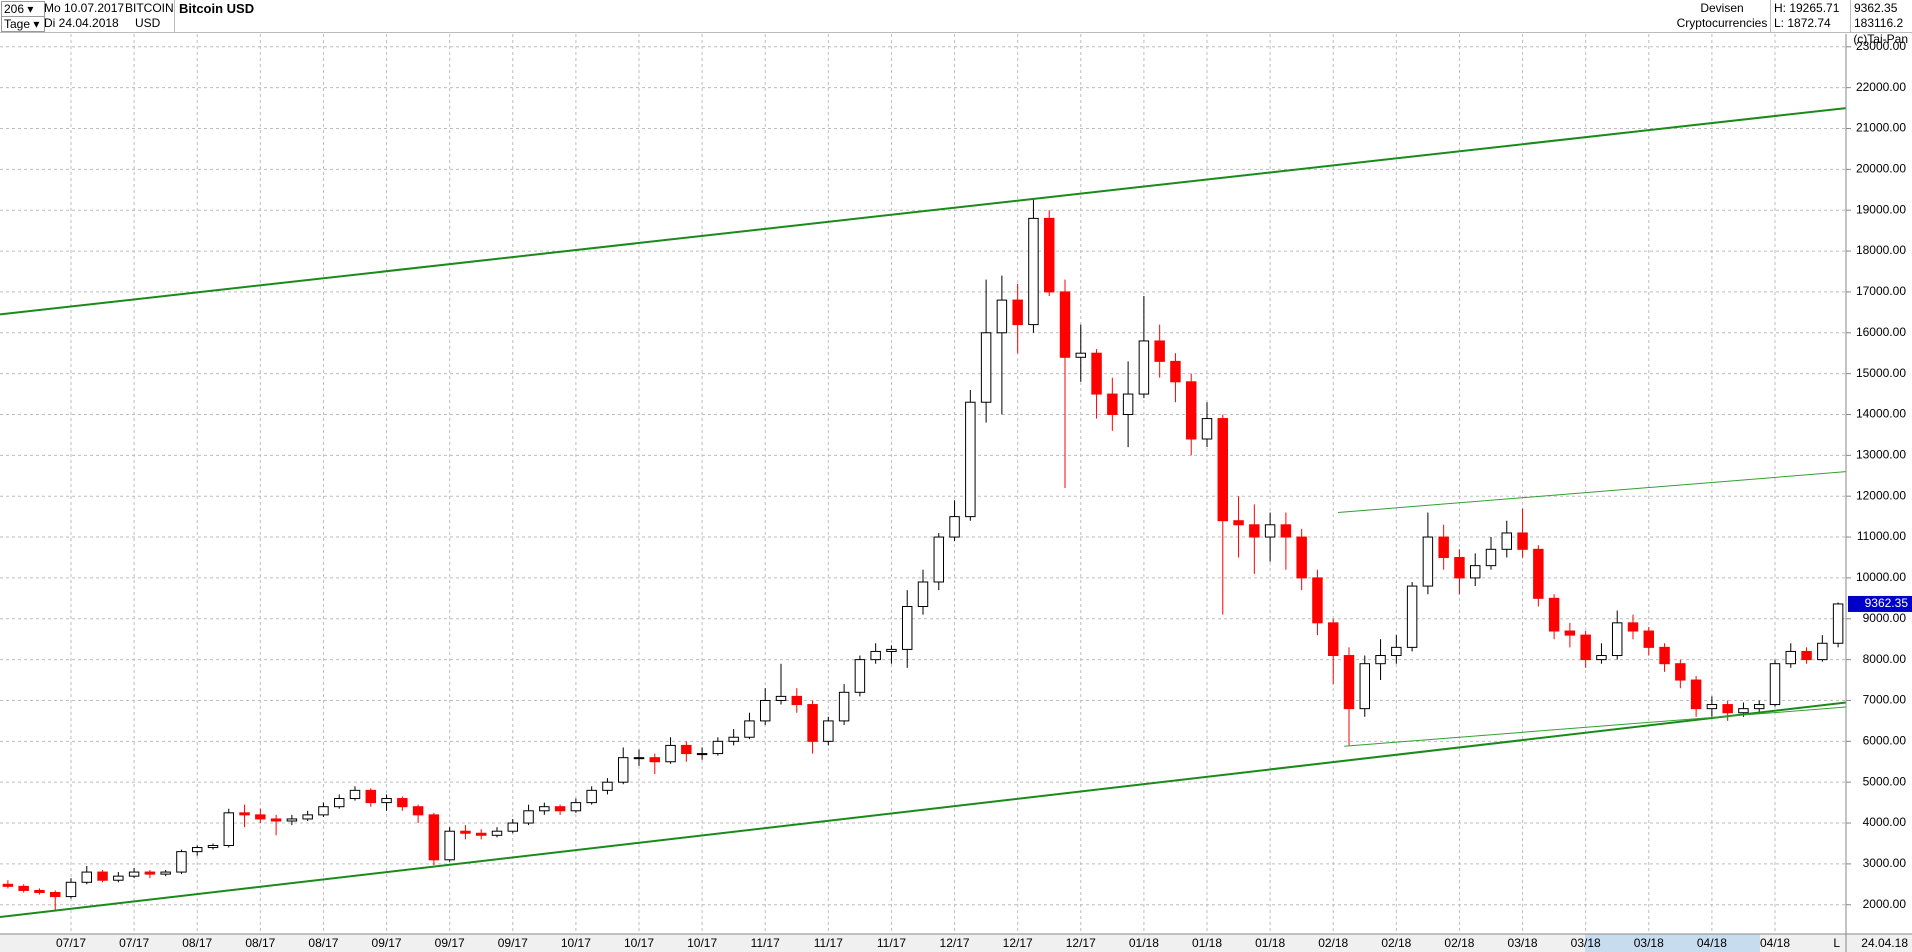 This screenshot has height=952, width=1912. What do you see at coordinates (1881, 291) in the screenshot?
I see `y-tick-label: 17000.00` at bounding box center [1881, 291].